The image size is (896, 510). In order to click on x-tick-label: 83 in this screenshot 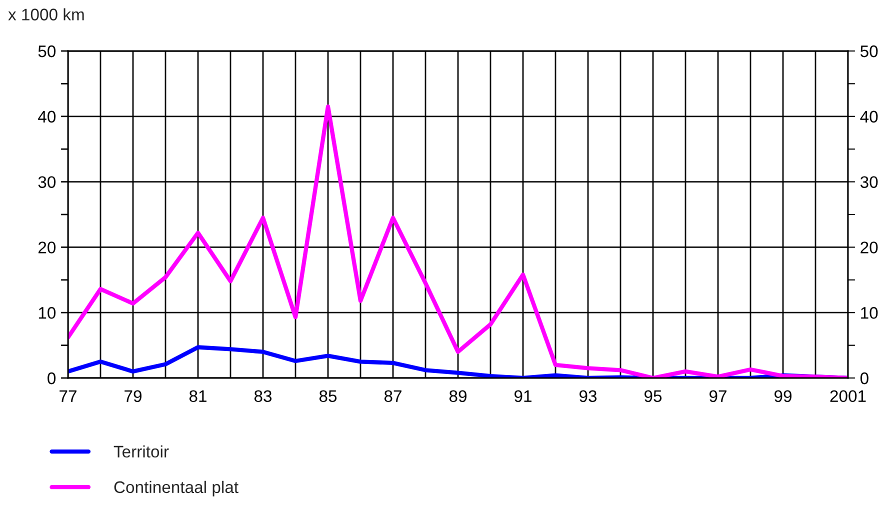, I will do `click(263, 396)`.